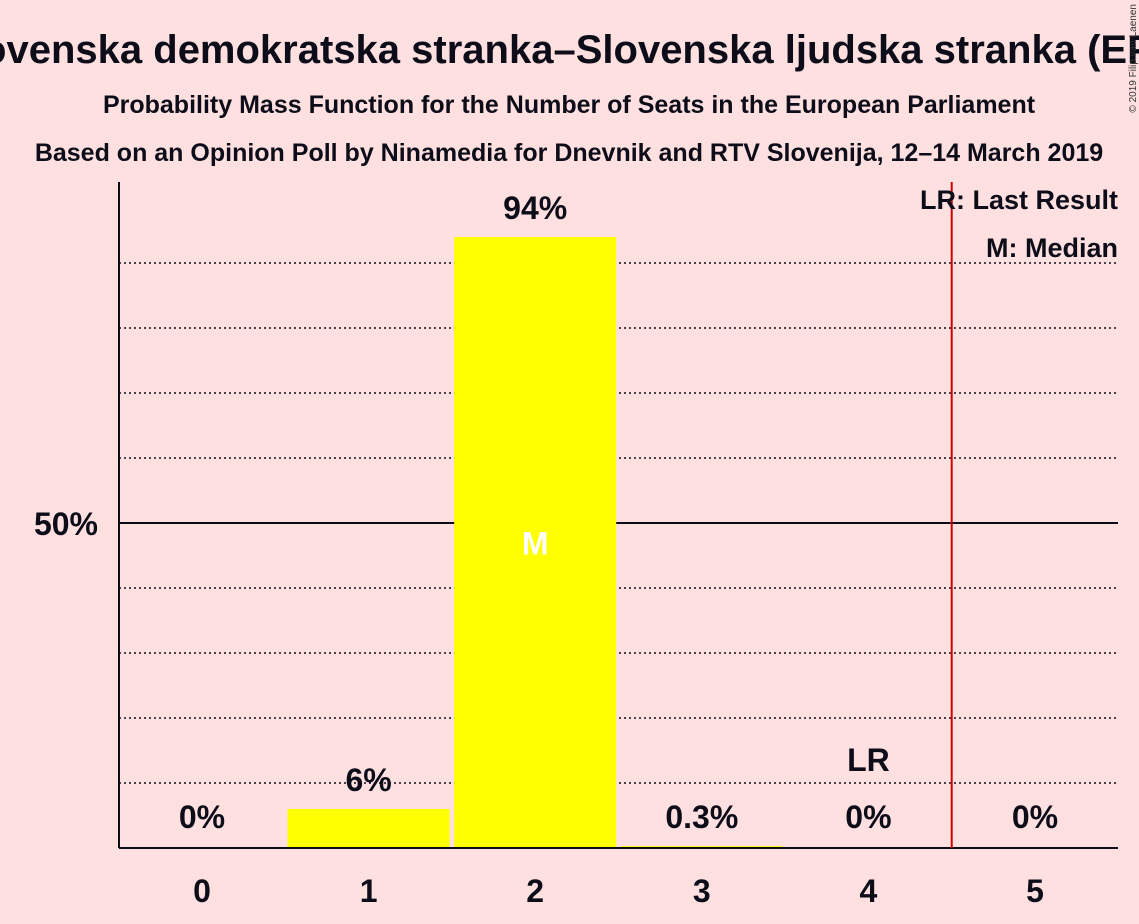 This screenshot has height=924, width=1139. Describe the element at coordinates (1133, 58) in the screenshot. I see `copyright-notice: © 2019 Filip van Laenen` at that location.